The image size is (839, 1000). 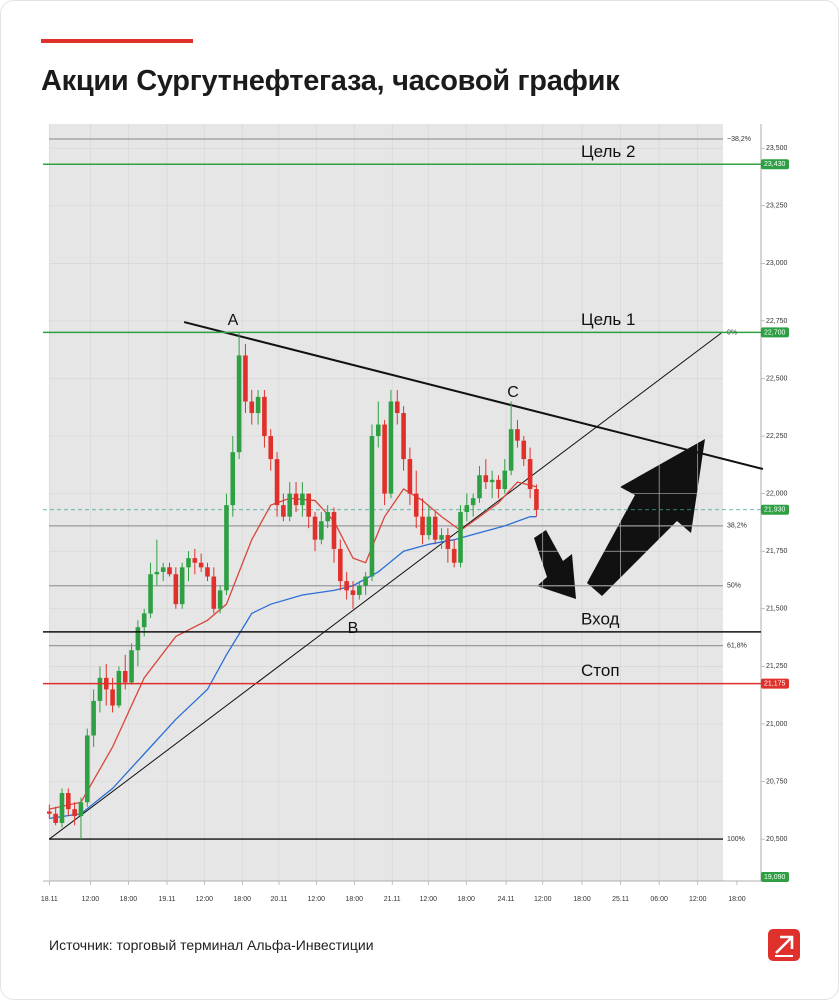 I want to click on accent-bar, so click(x=117, y=41).